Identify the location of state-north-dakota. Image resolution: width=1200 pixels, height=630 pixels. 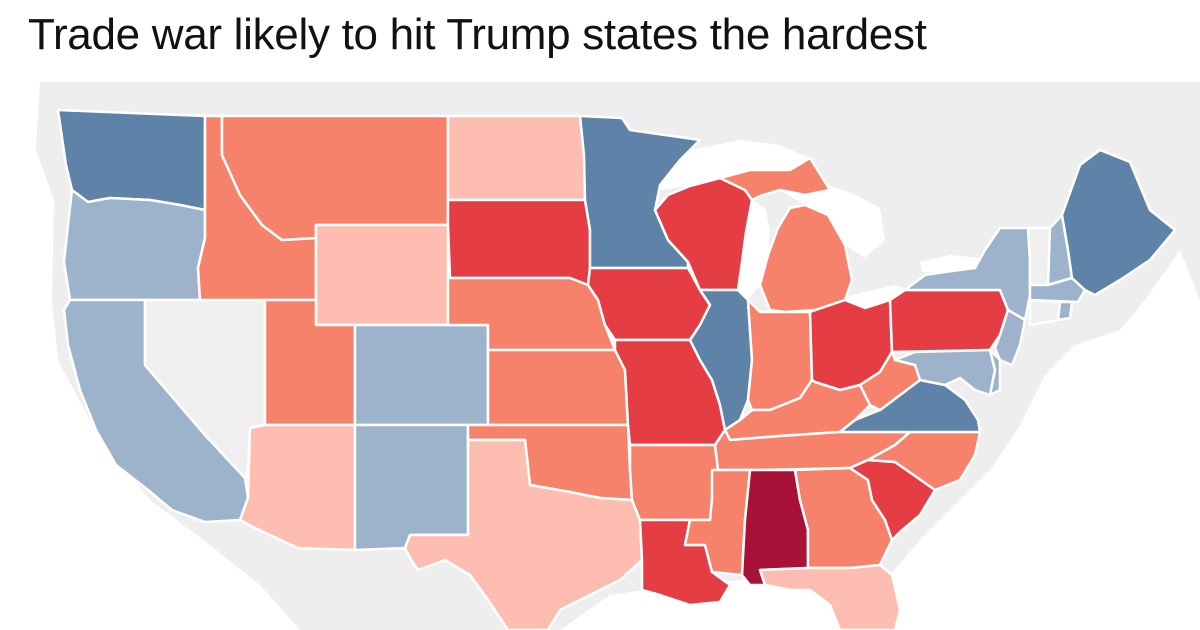
(516, 158).